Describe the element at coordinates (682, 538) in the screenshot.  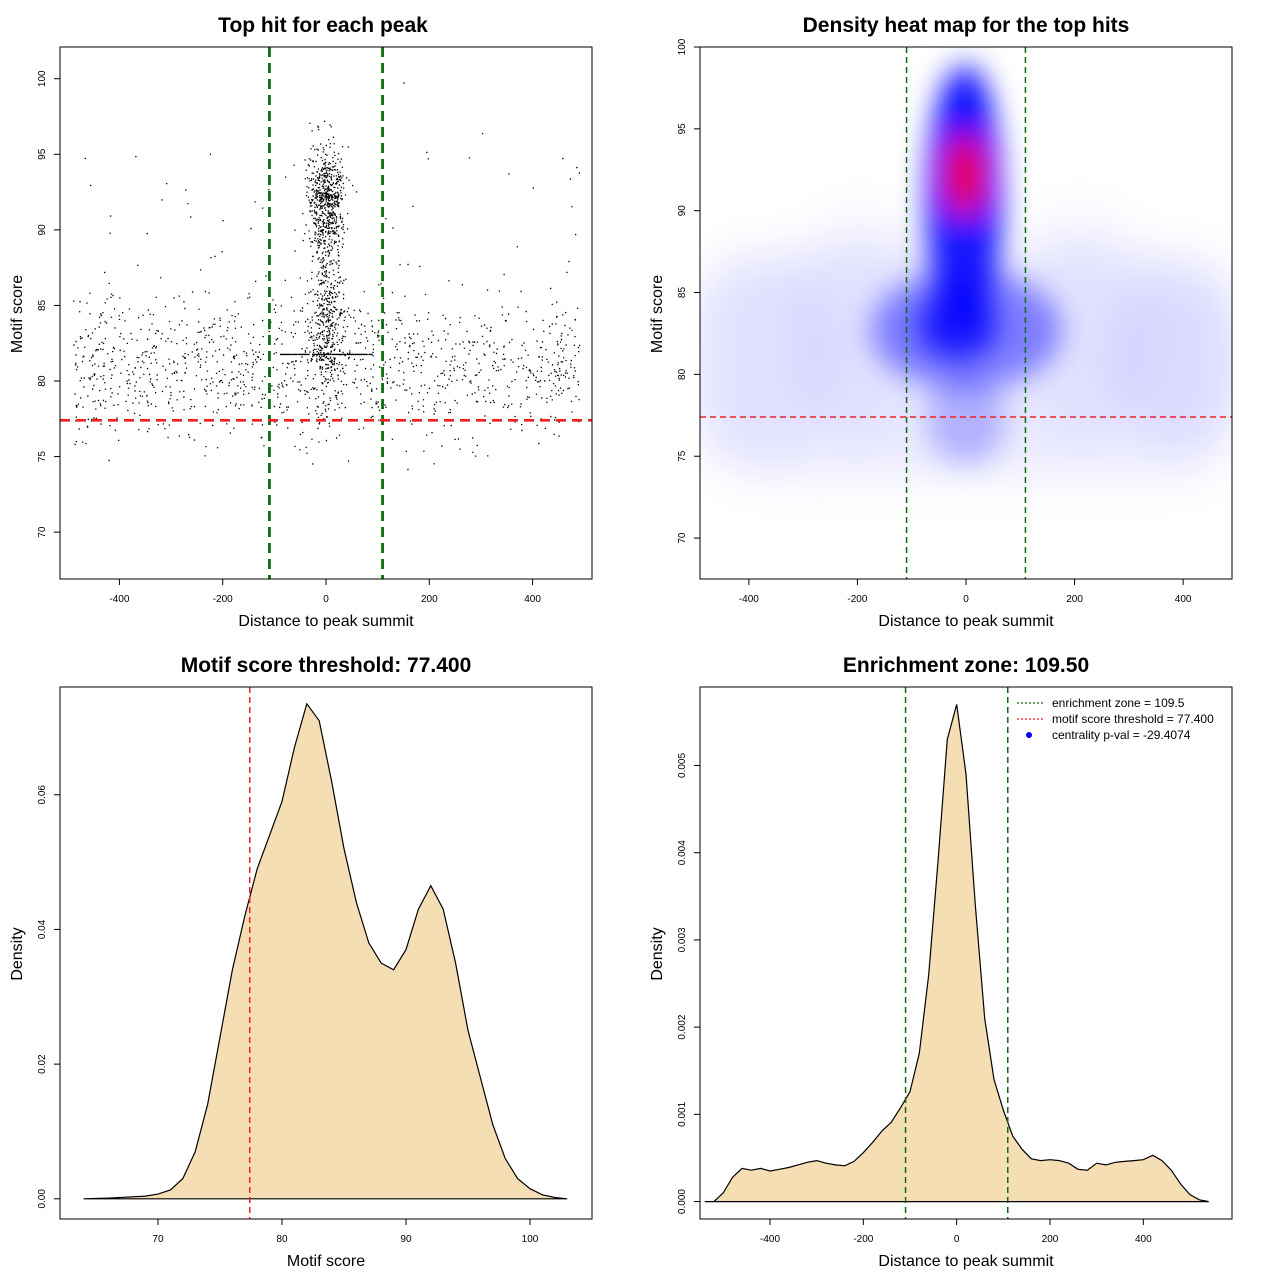
I see `heatmap-y-tick-label: 70` at that location.